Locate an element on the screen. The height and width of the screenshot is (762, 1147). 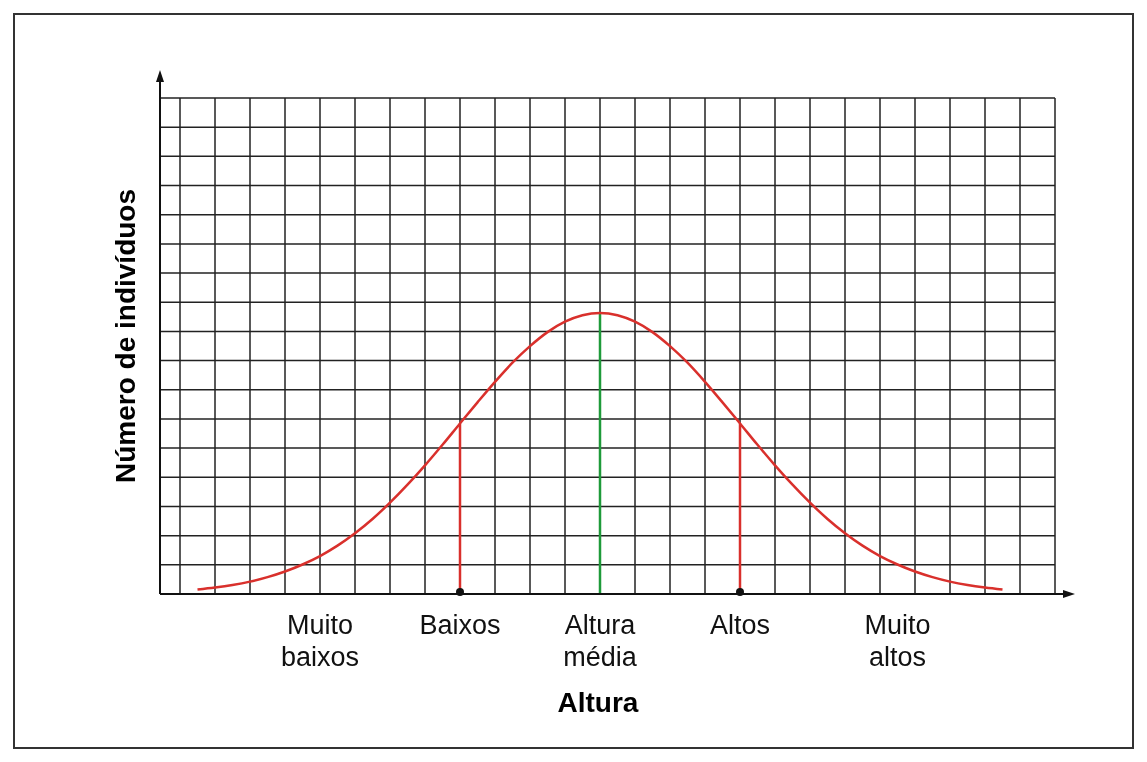
x-tick-label: Altura média is located at coordinates (600, 641).